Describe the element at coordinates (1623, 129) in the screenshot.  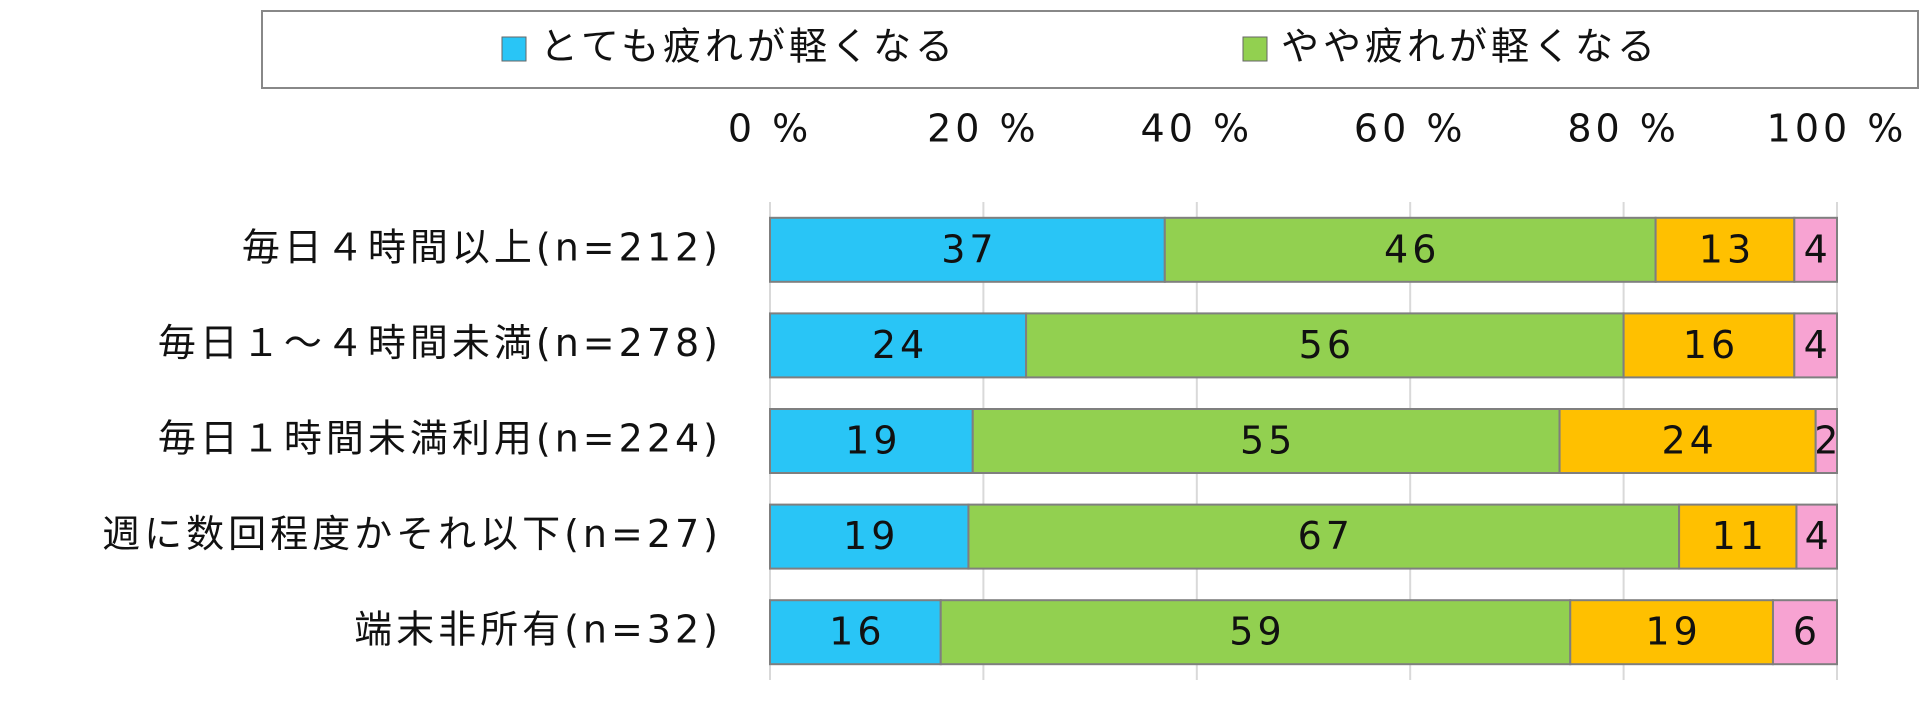
I see `x-tick-label: 80 %` at that location.